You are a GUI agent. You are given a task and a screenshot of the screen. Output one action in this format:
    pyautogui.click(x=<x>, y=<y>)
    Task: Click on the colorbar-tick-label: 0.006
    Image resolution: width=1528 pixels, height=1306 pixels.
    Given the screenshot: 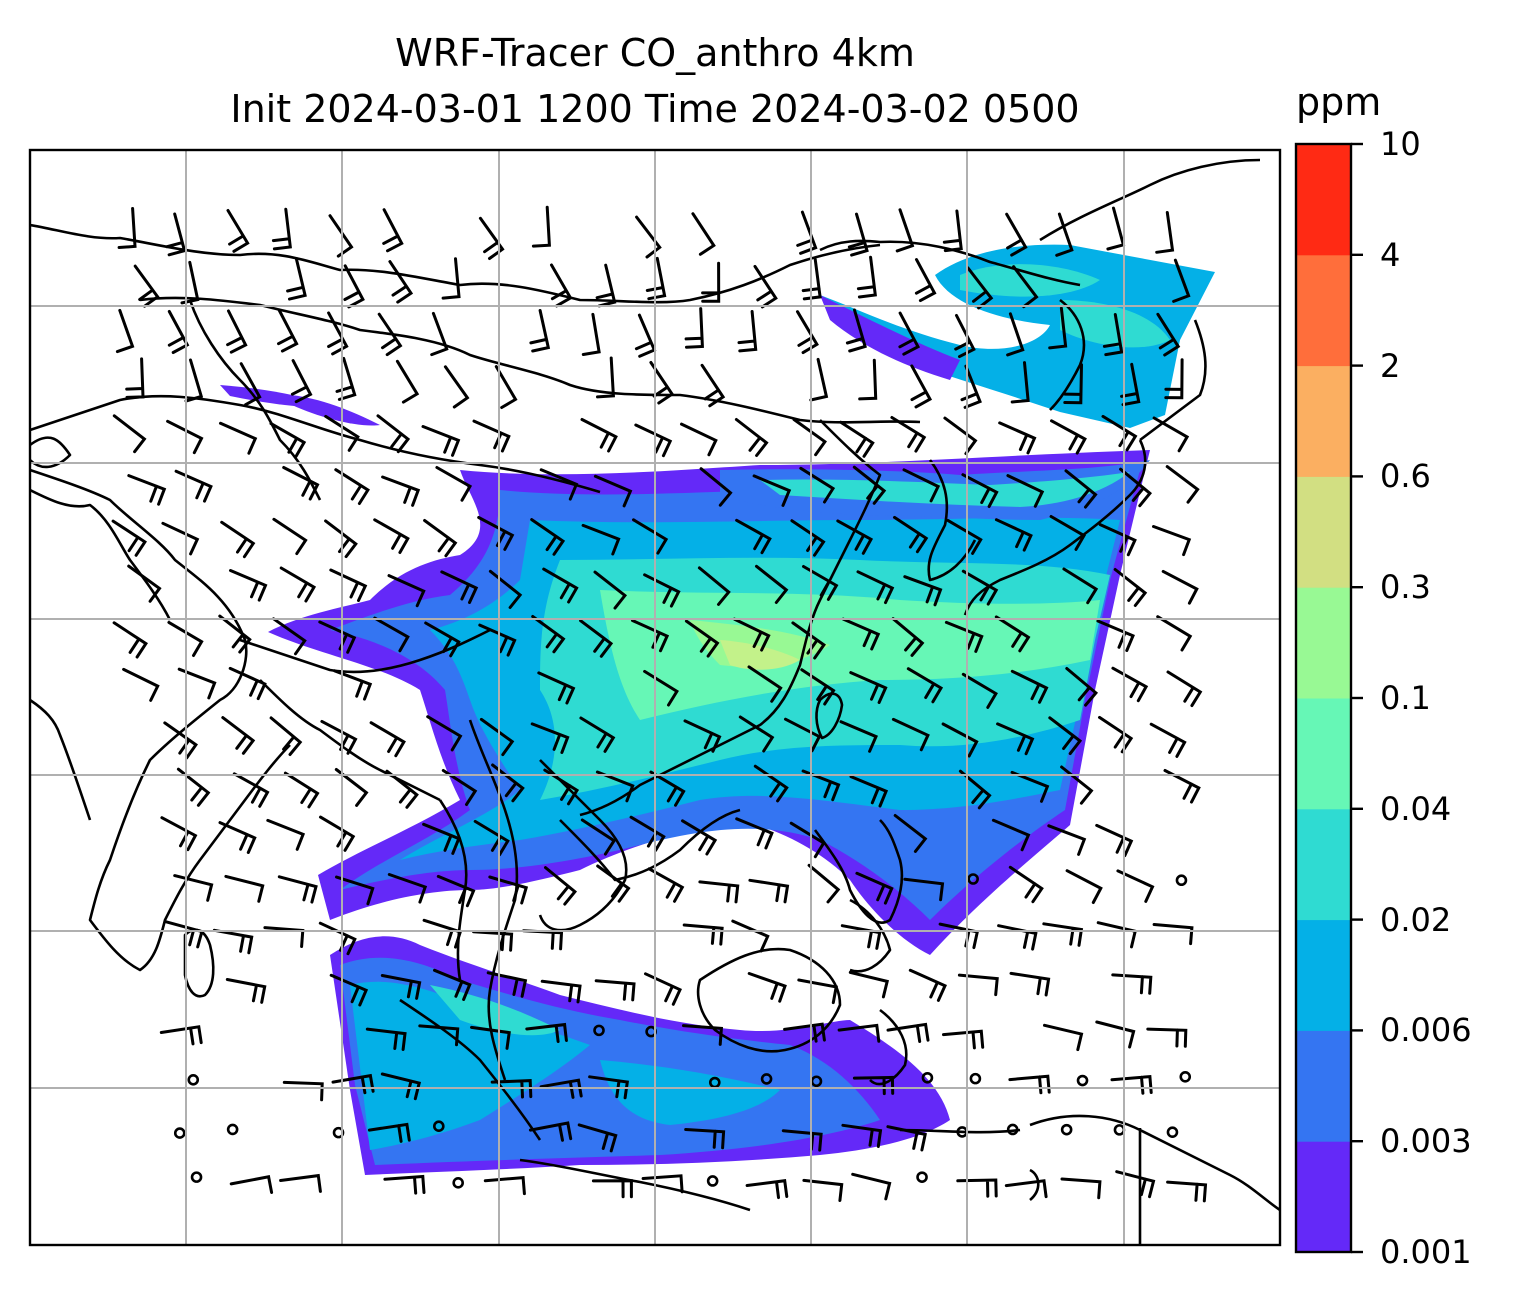 What is the action you would take?
    pyautogui.click(x=1426, y=1030)
    